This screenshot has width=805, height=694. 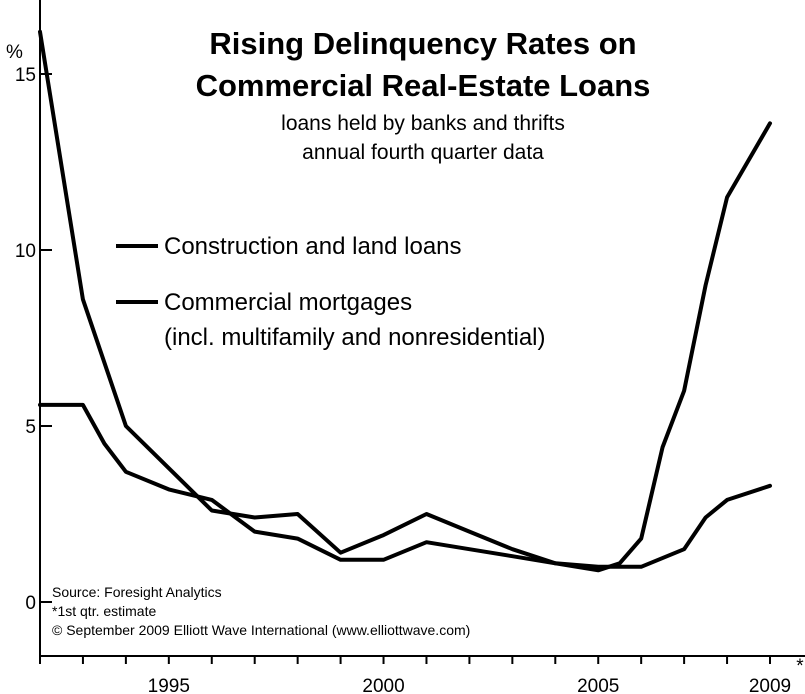 What do you see at coordinates (169, 685) in the screenshot?
I see `x-tick-label: 1995` at bounding box center [169, 685].